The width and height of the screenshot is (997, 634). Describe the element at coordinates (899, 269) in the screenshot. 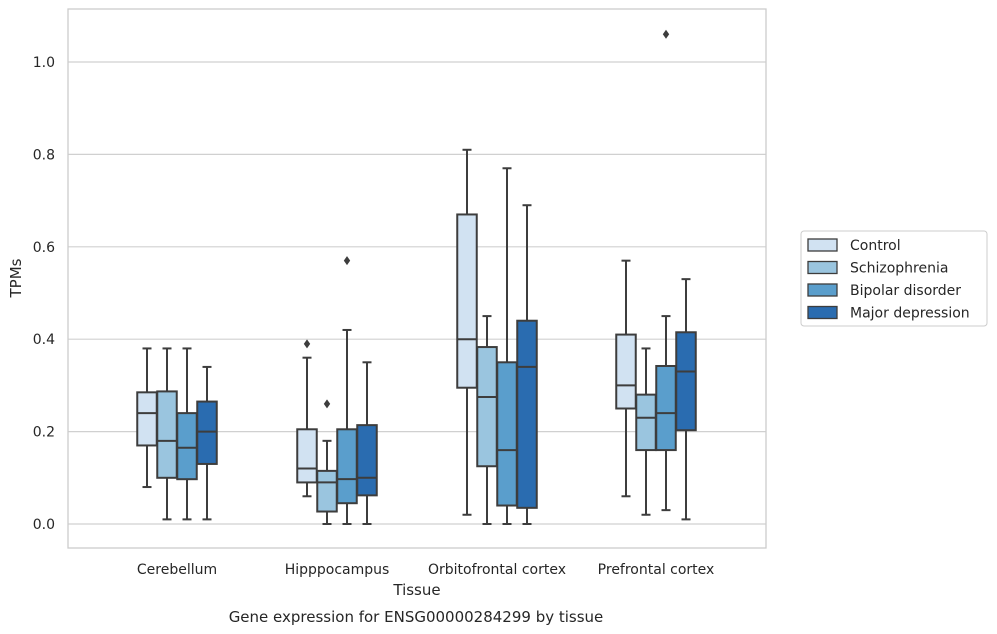

I see `legend-label: Schizophrenia` at that location.